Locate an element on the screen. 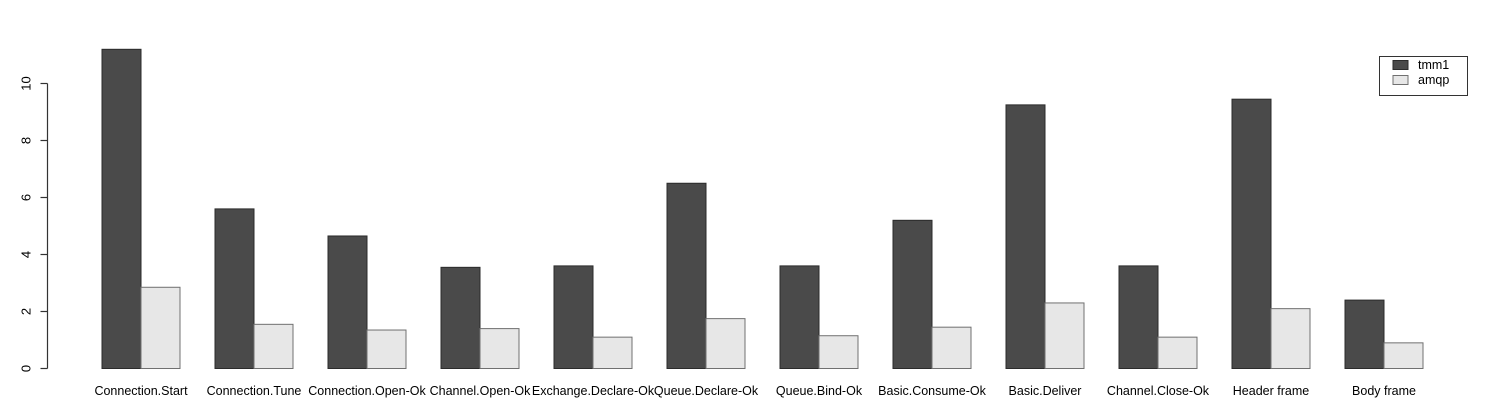 The image size is (1500, 415). bar-amqp-channel-close-ok is located at coordinates (1177, 352).